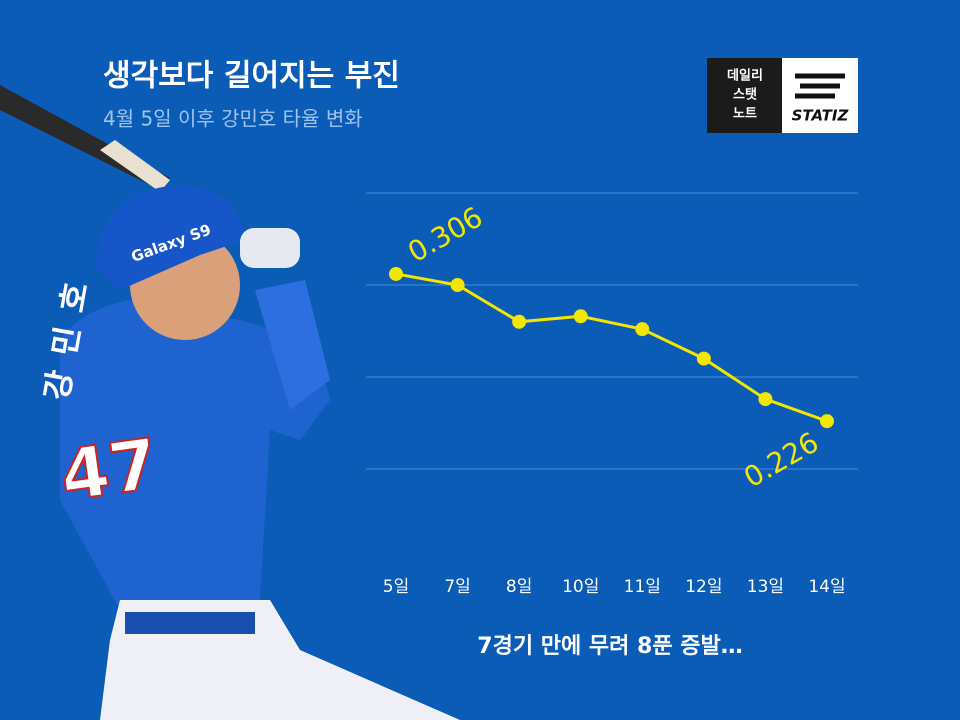 This screenshot has width=960, height=720. Describe the element at coordinates (765, 587) in the screenshot. I see `x-tick-label: 13일` at that location.